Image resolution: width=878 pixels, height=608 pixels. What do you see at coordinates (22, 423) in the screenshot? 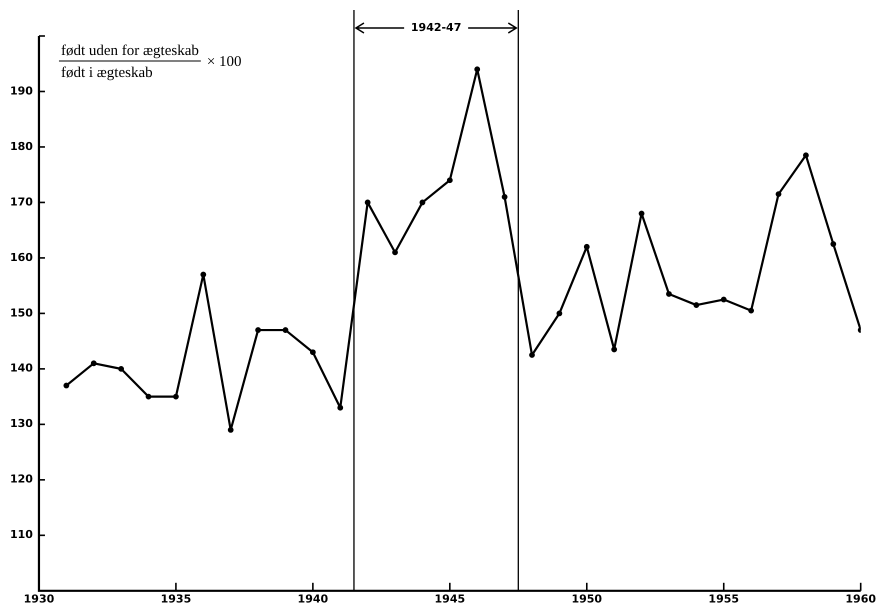
I see `y-tick-label: 130` at bounding box center [22, 423].